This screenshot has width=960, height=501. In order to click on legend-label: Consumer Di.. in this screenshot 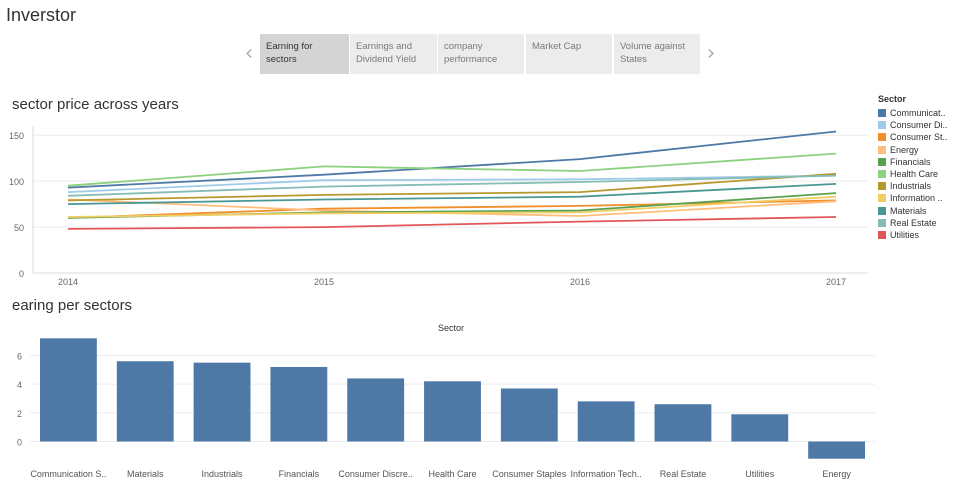, I will do `click(919, 125)`.